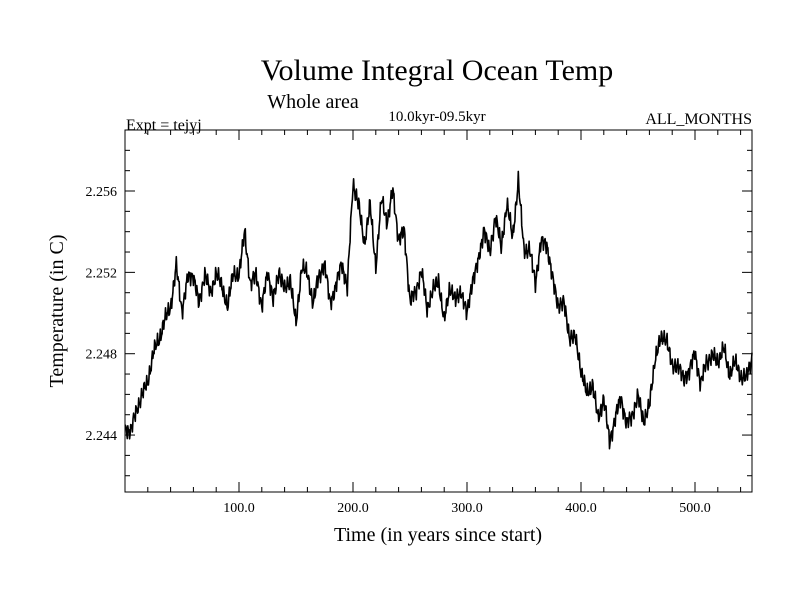  I want to click on x-tick-label: 100.0, so click(239, 508).